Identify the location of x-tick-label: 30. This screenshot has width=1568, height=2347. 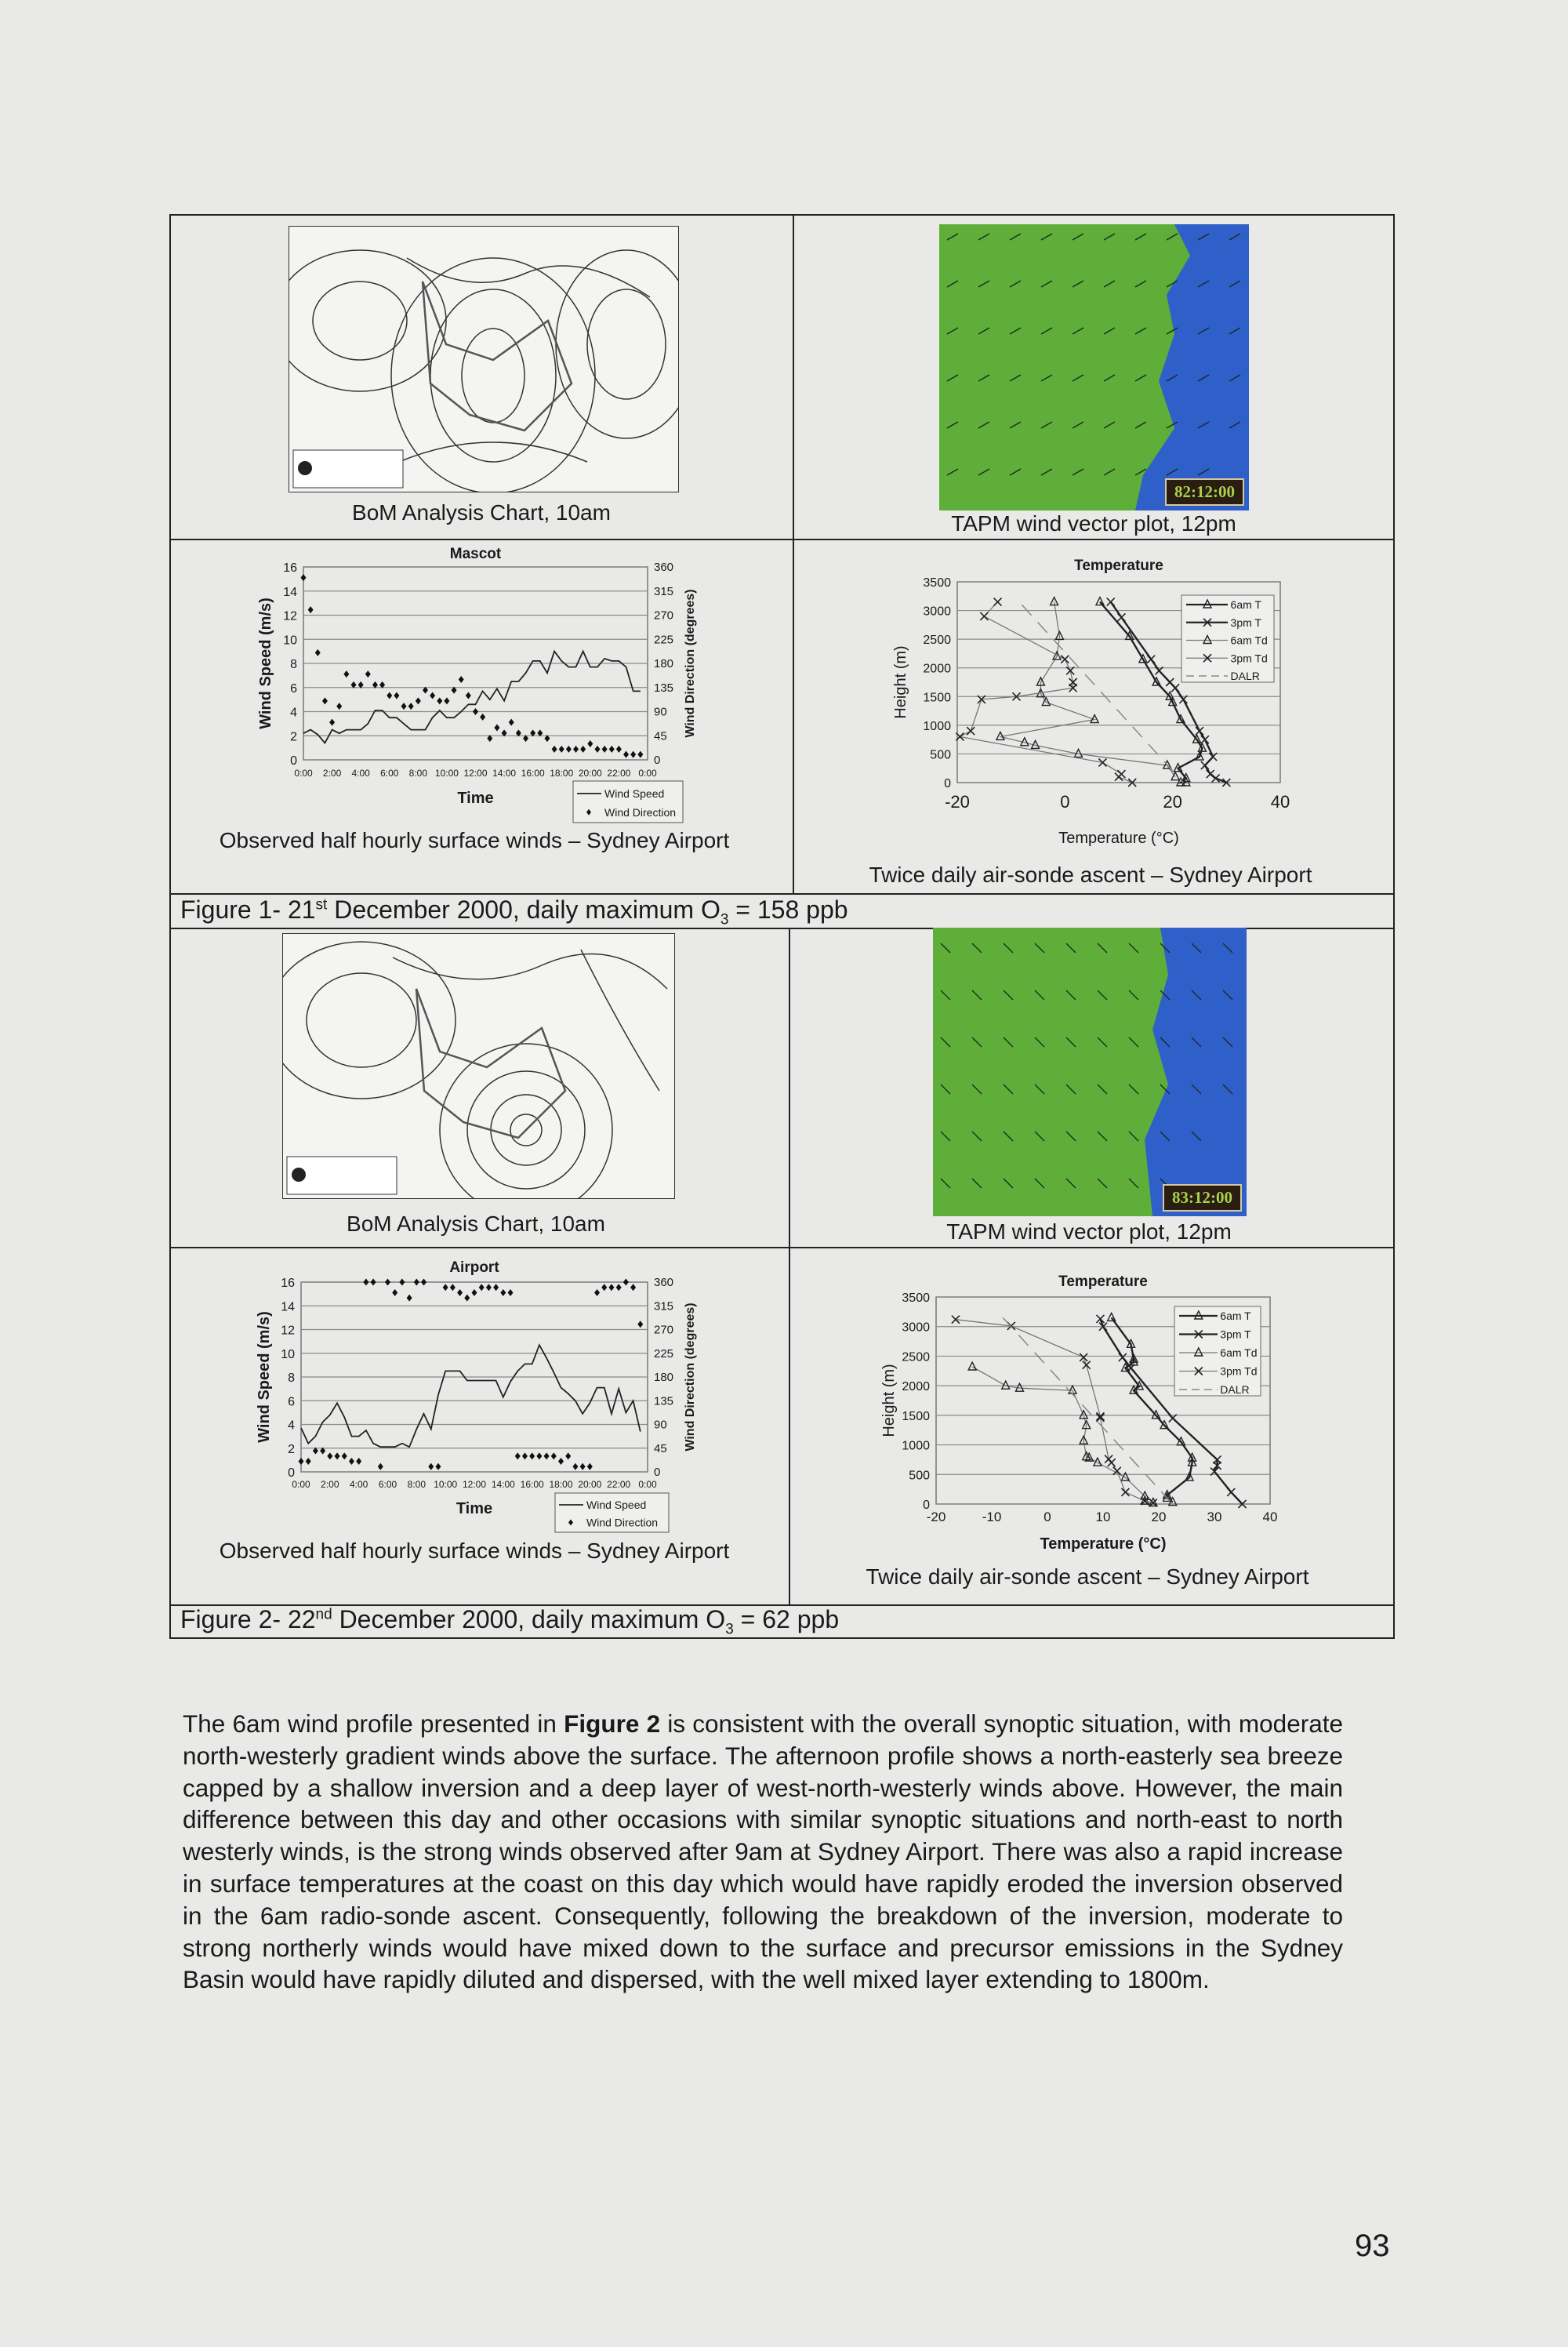
(1214, 1517).